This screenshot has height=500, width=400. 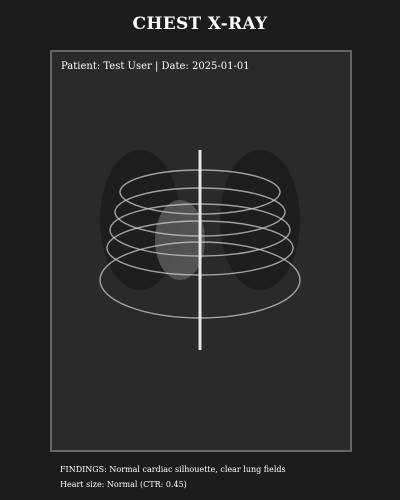 I want to click on patient-info-label: Patient: Test User | Date: 2025-01-01, so click(x=155, y=66).